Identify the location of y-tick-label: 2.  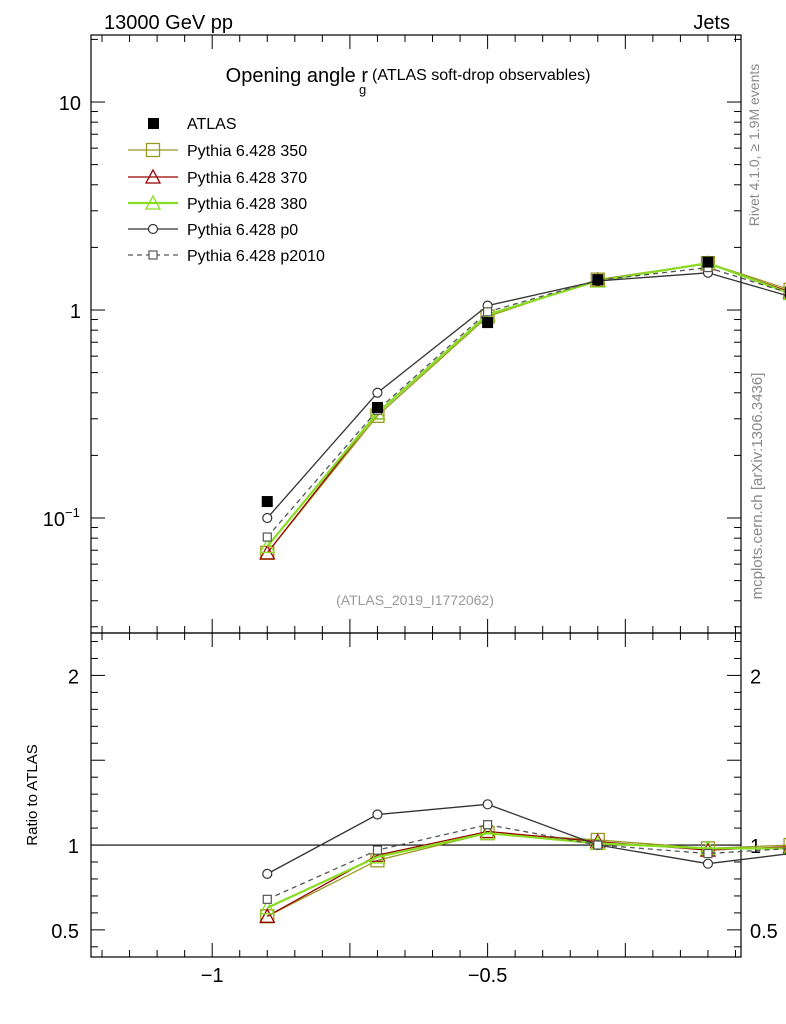
(73, 677).